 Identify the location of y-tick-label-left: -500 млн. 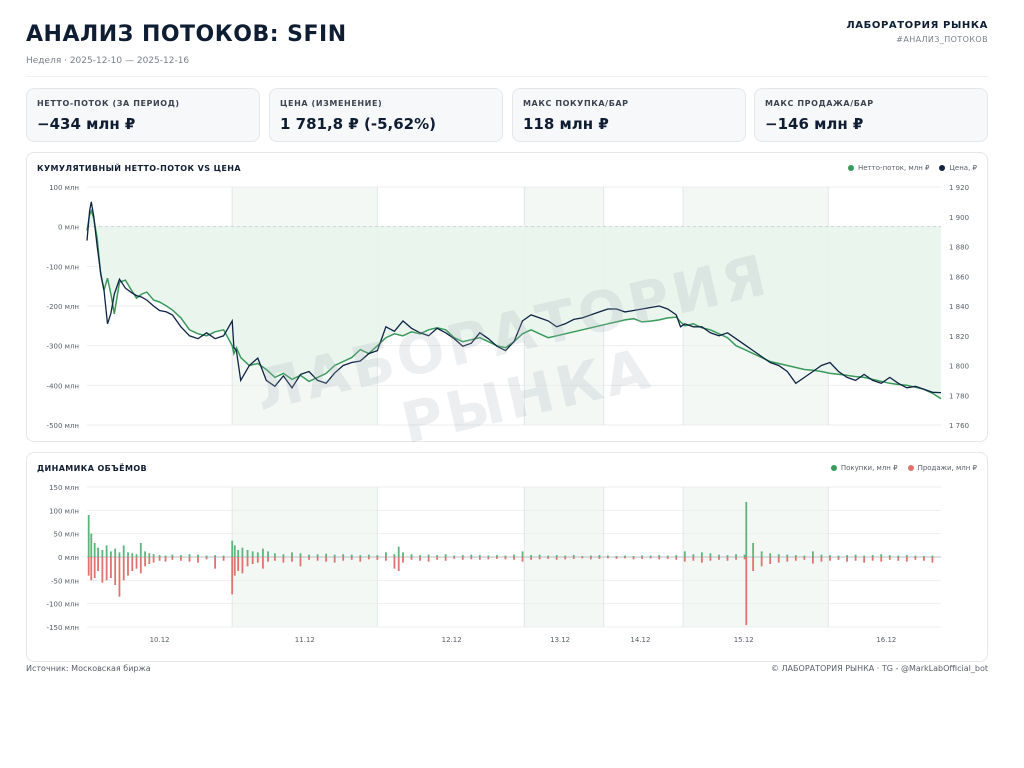
(63, 426).